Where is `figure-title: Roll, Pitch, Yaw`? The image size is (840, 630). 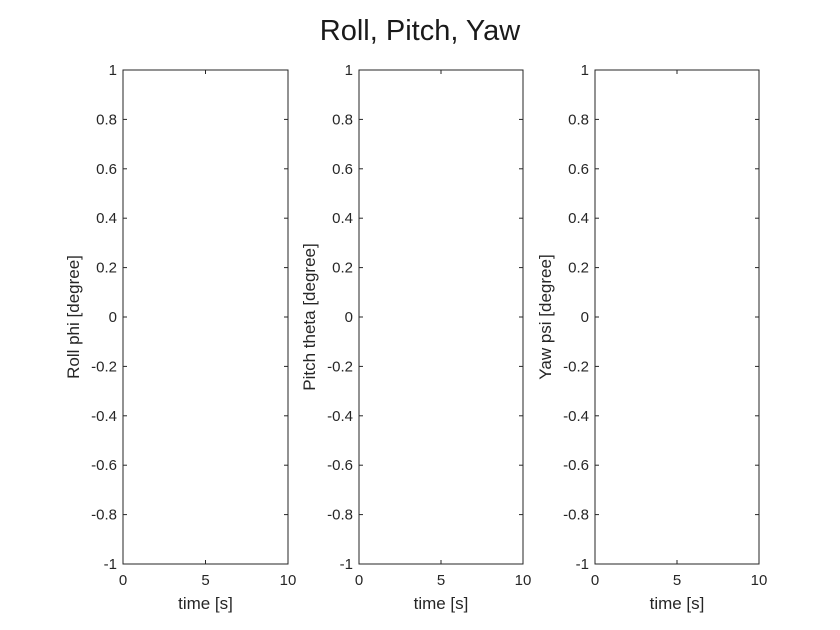 figure-title: Roll, Pitch, Yaw is located at coordinates (420, 31).